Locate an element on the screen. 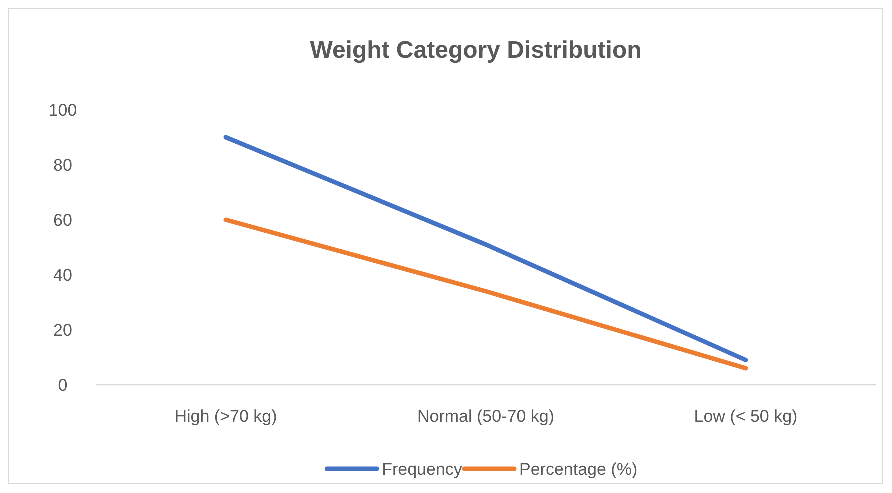  legend-label: Frequency is located at coordinates (422, 469).